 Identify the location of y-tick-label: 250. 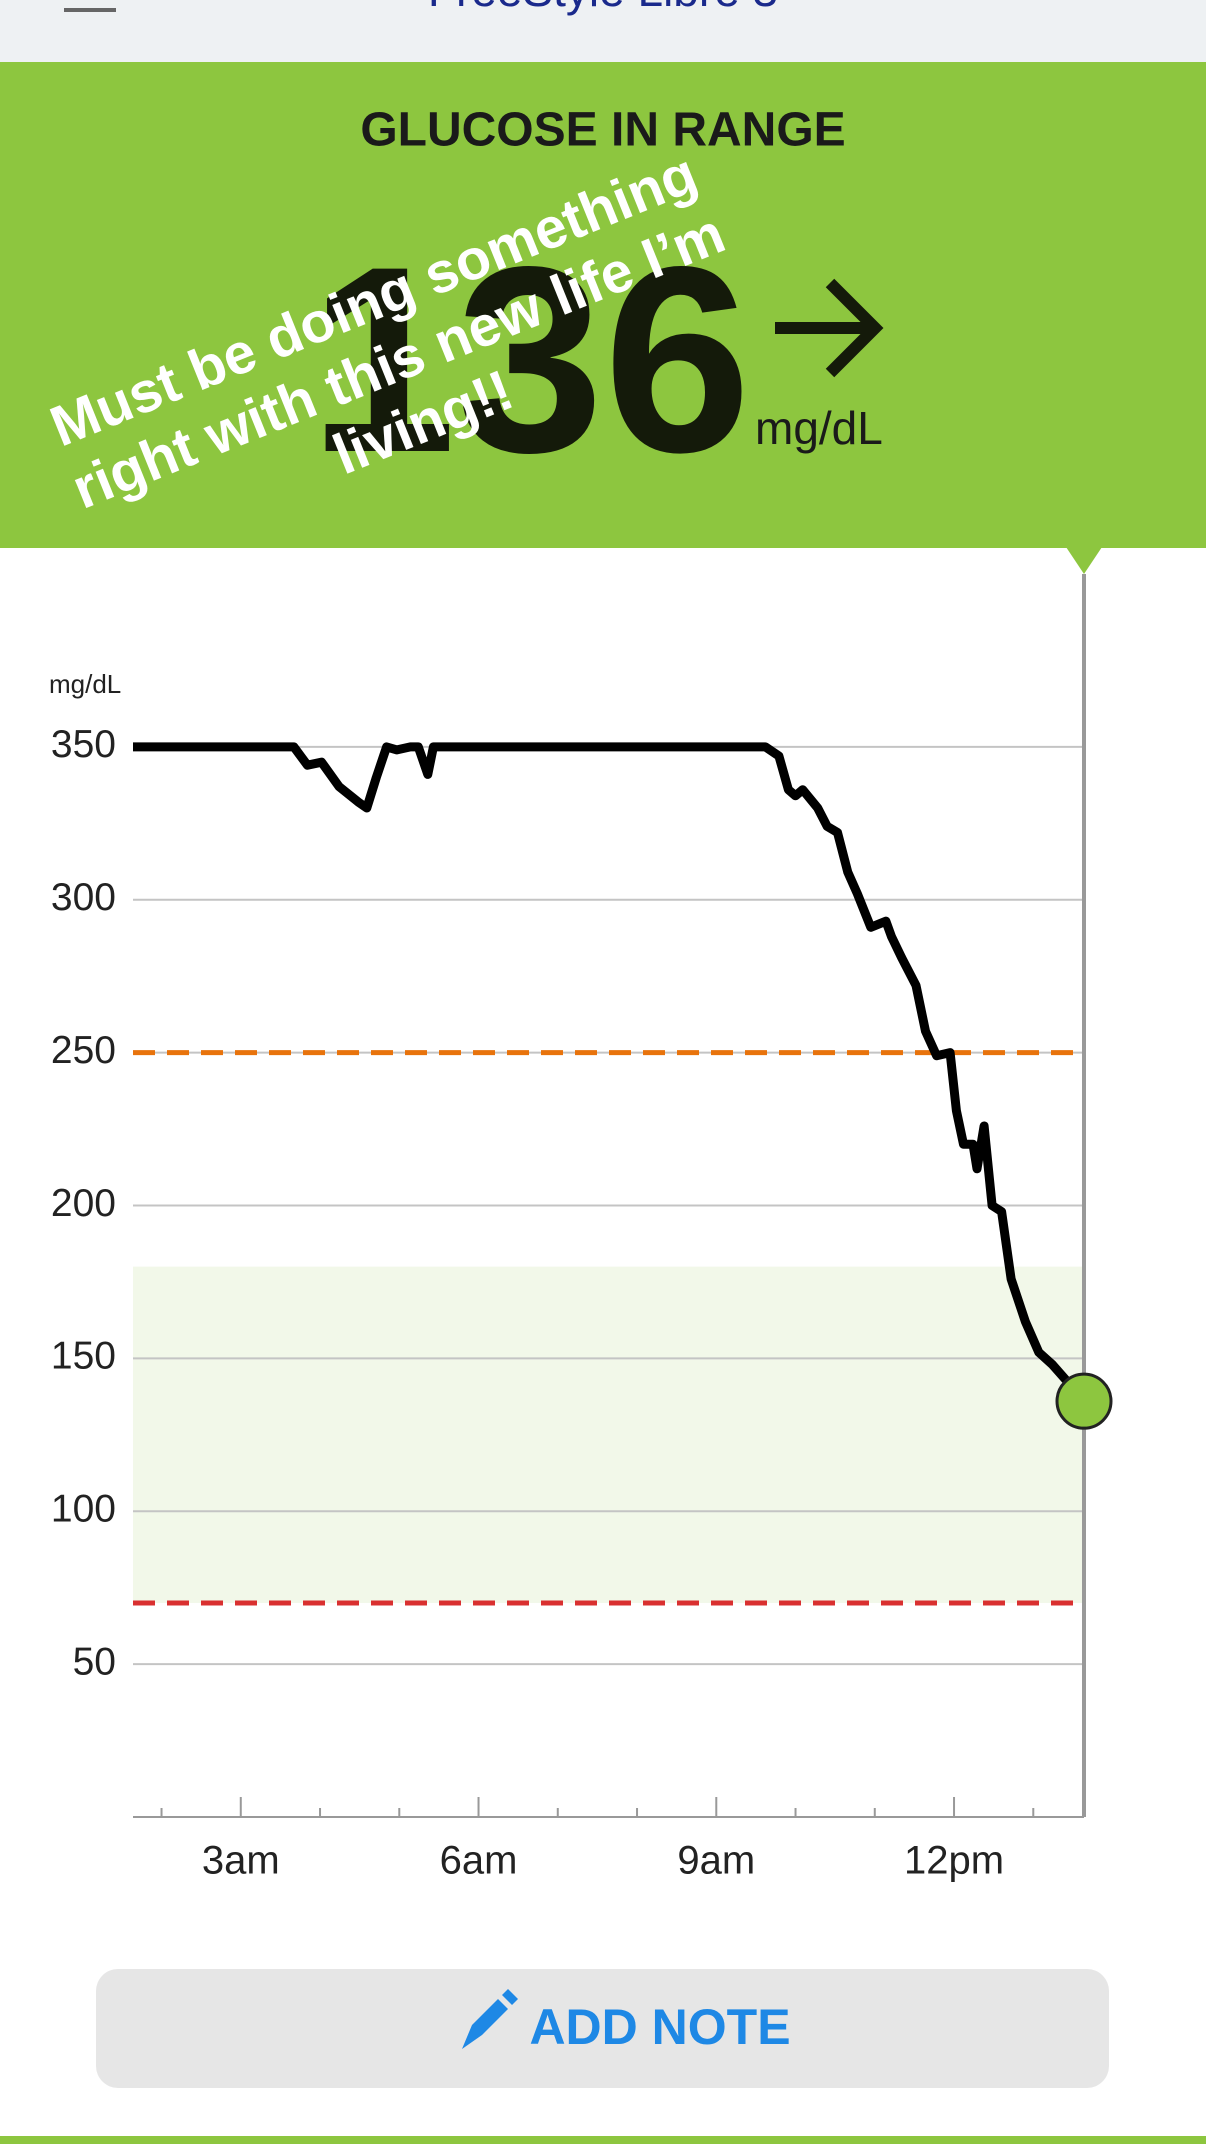
(83, 1050).